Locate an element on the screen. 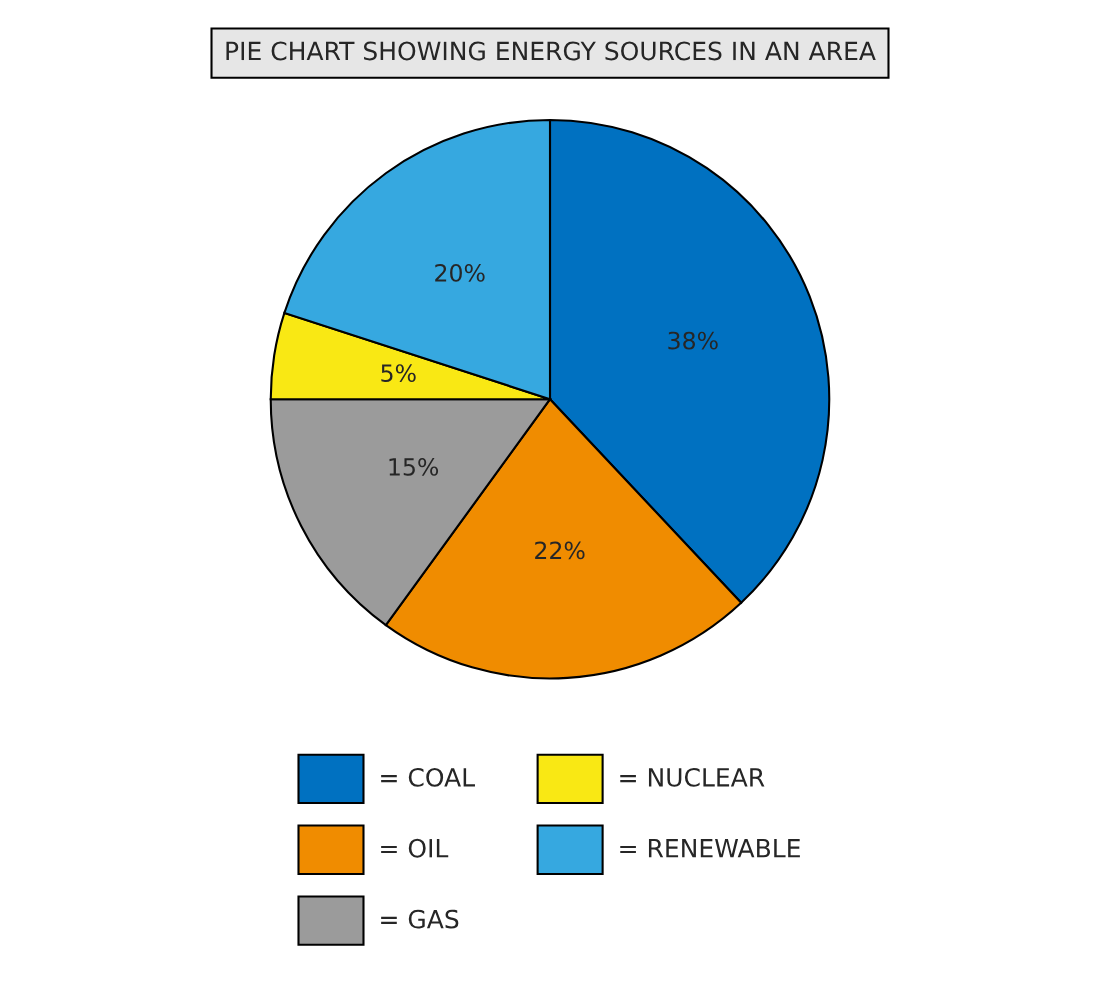  legend-label: = NUCLEAR is located at coordinates (692, 777).